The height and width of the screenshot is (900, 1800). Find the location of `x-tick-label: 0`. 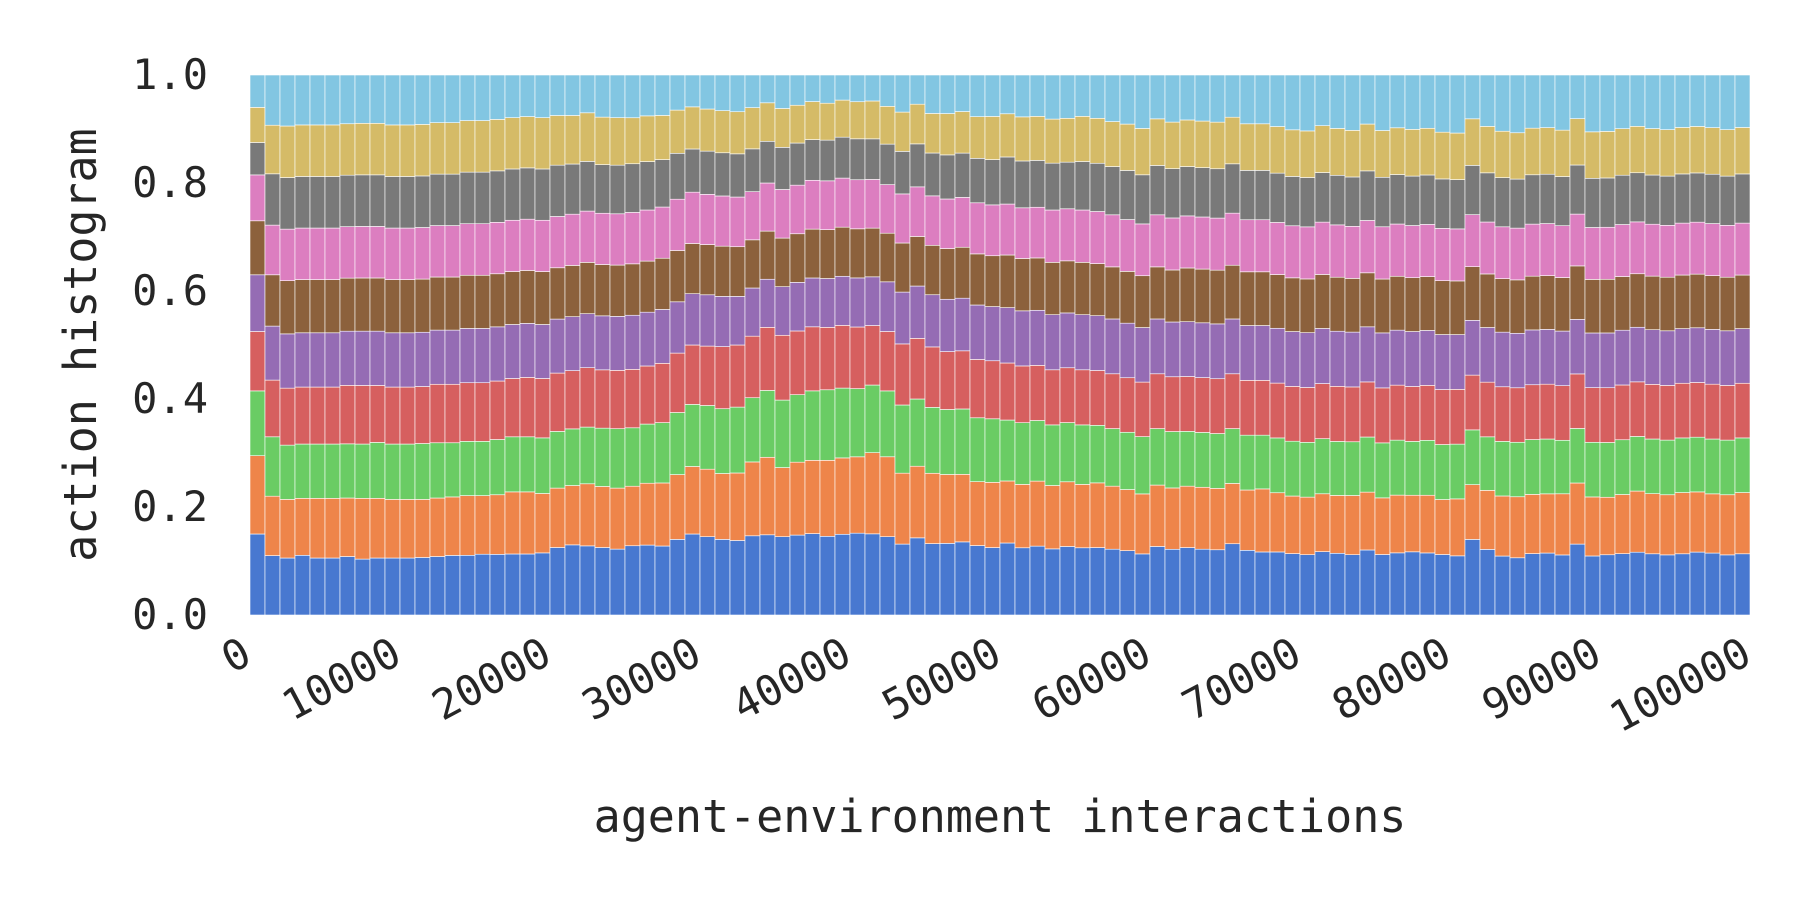

x-tick-label: 0 is located at coordinates (235, 655).